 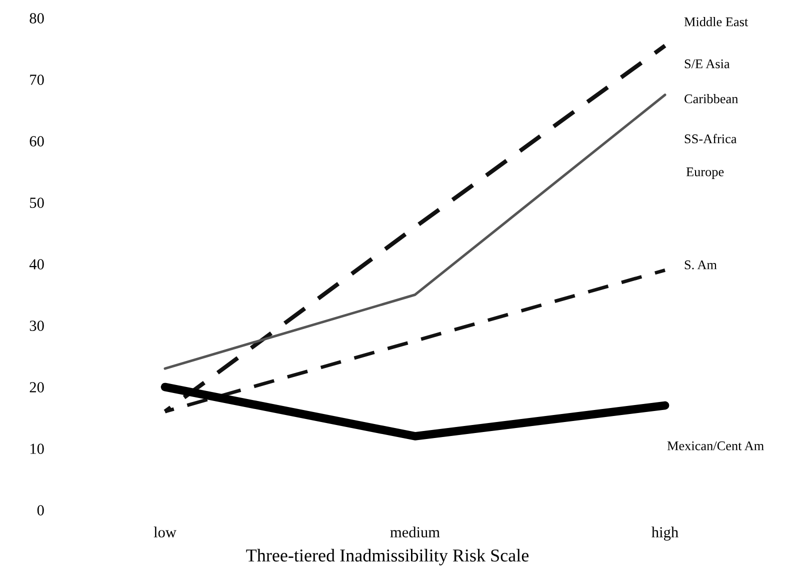 I want to click on y-tick-label: 50, so click(x=37, y=203).